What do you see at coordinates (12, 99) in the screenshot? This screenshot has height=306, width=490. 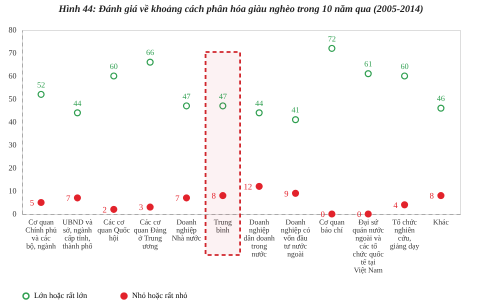 I see `y-tick-label: 50` at bounding box center [12, 99].